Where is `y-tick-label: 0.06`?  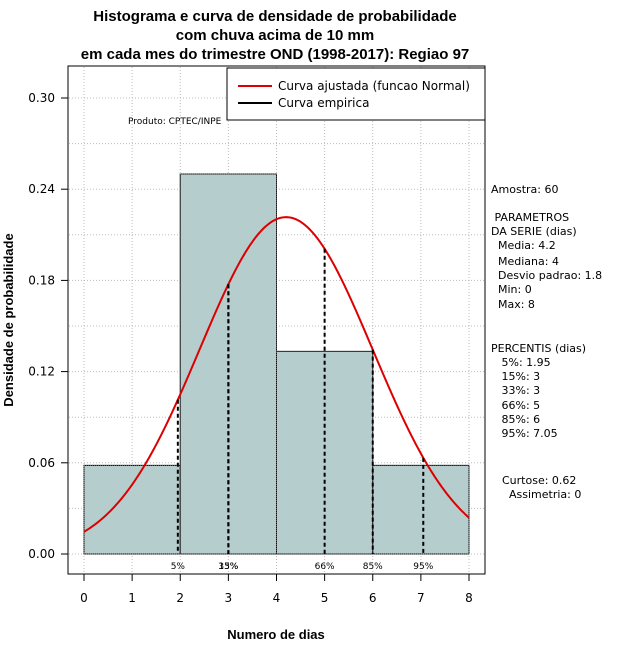
y-tick-label: 0.06 is located at coordinates (41, 463).